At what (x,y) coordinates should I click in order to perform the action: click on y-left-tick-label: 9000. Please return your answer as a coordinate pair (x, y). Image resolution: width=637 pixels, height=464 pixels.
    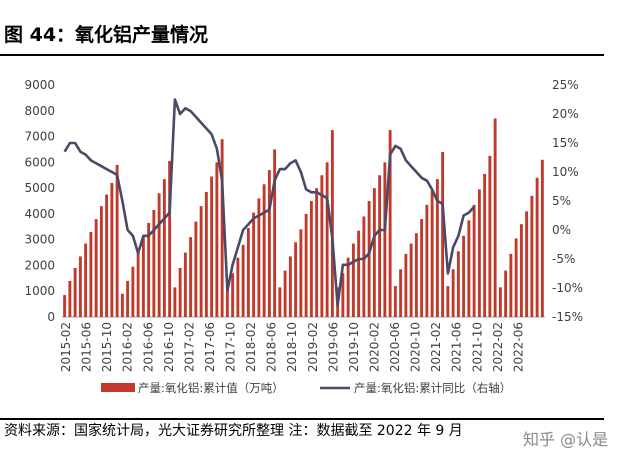
    Looking at the image, I should click on (39, 85).